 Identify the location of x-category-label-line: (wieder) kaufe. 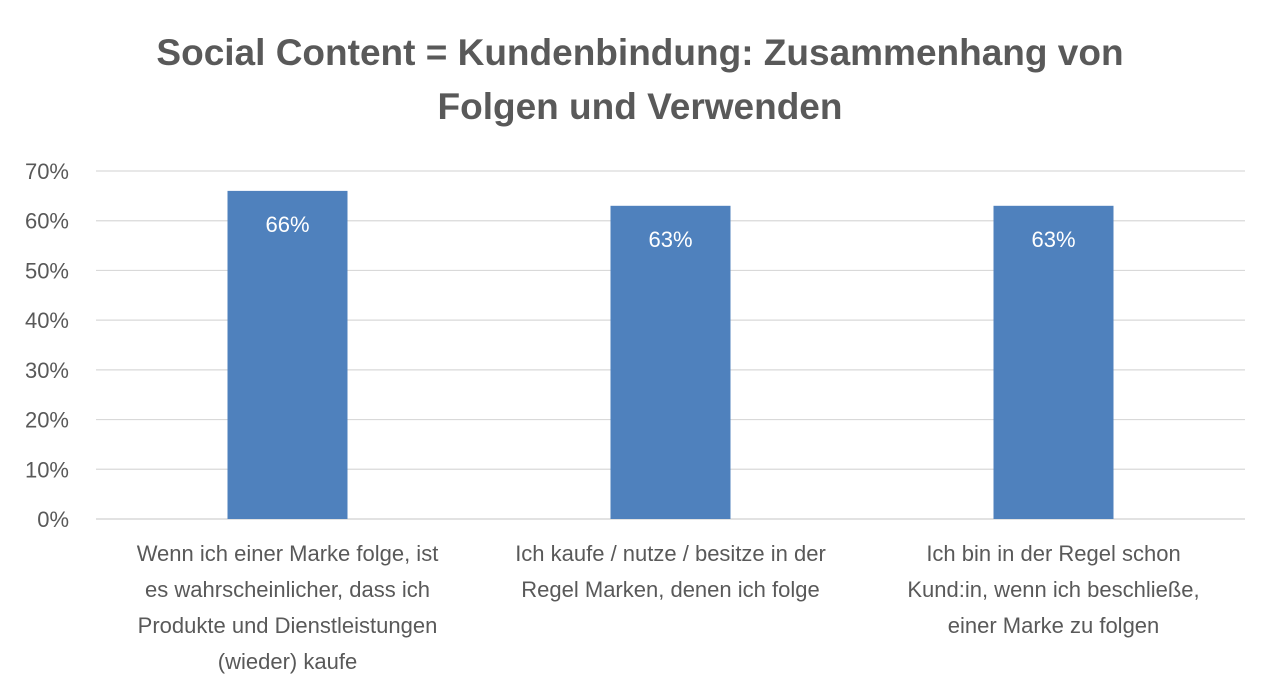
(287, 661).